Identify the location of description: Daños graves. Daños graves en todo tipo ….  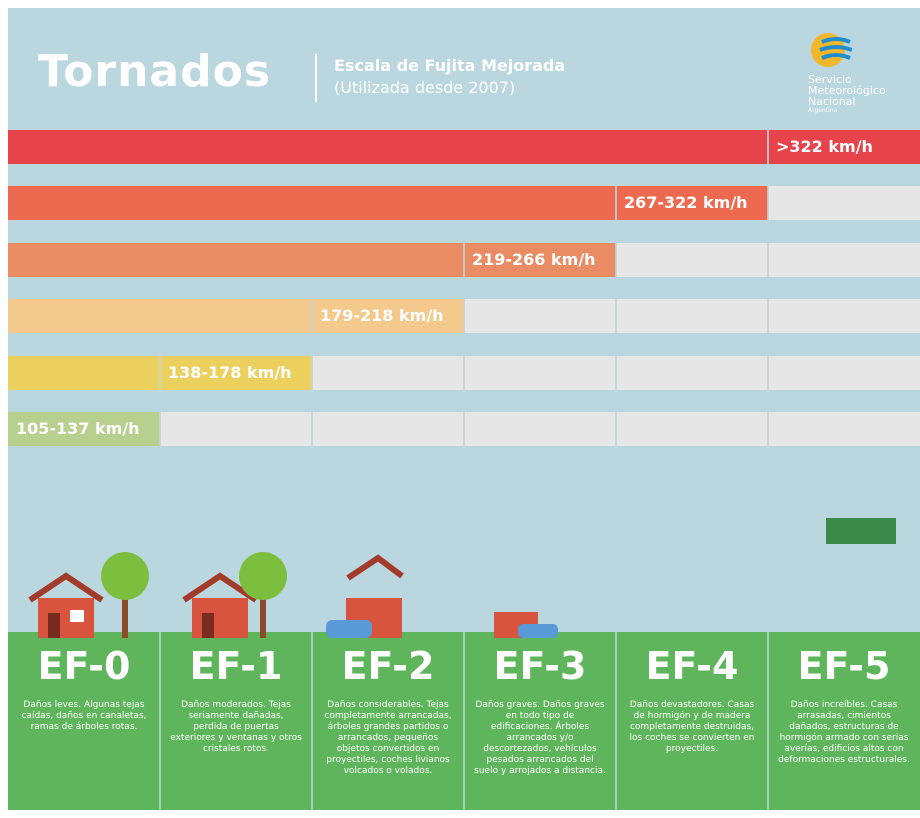
(540, 738).